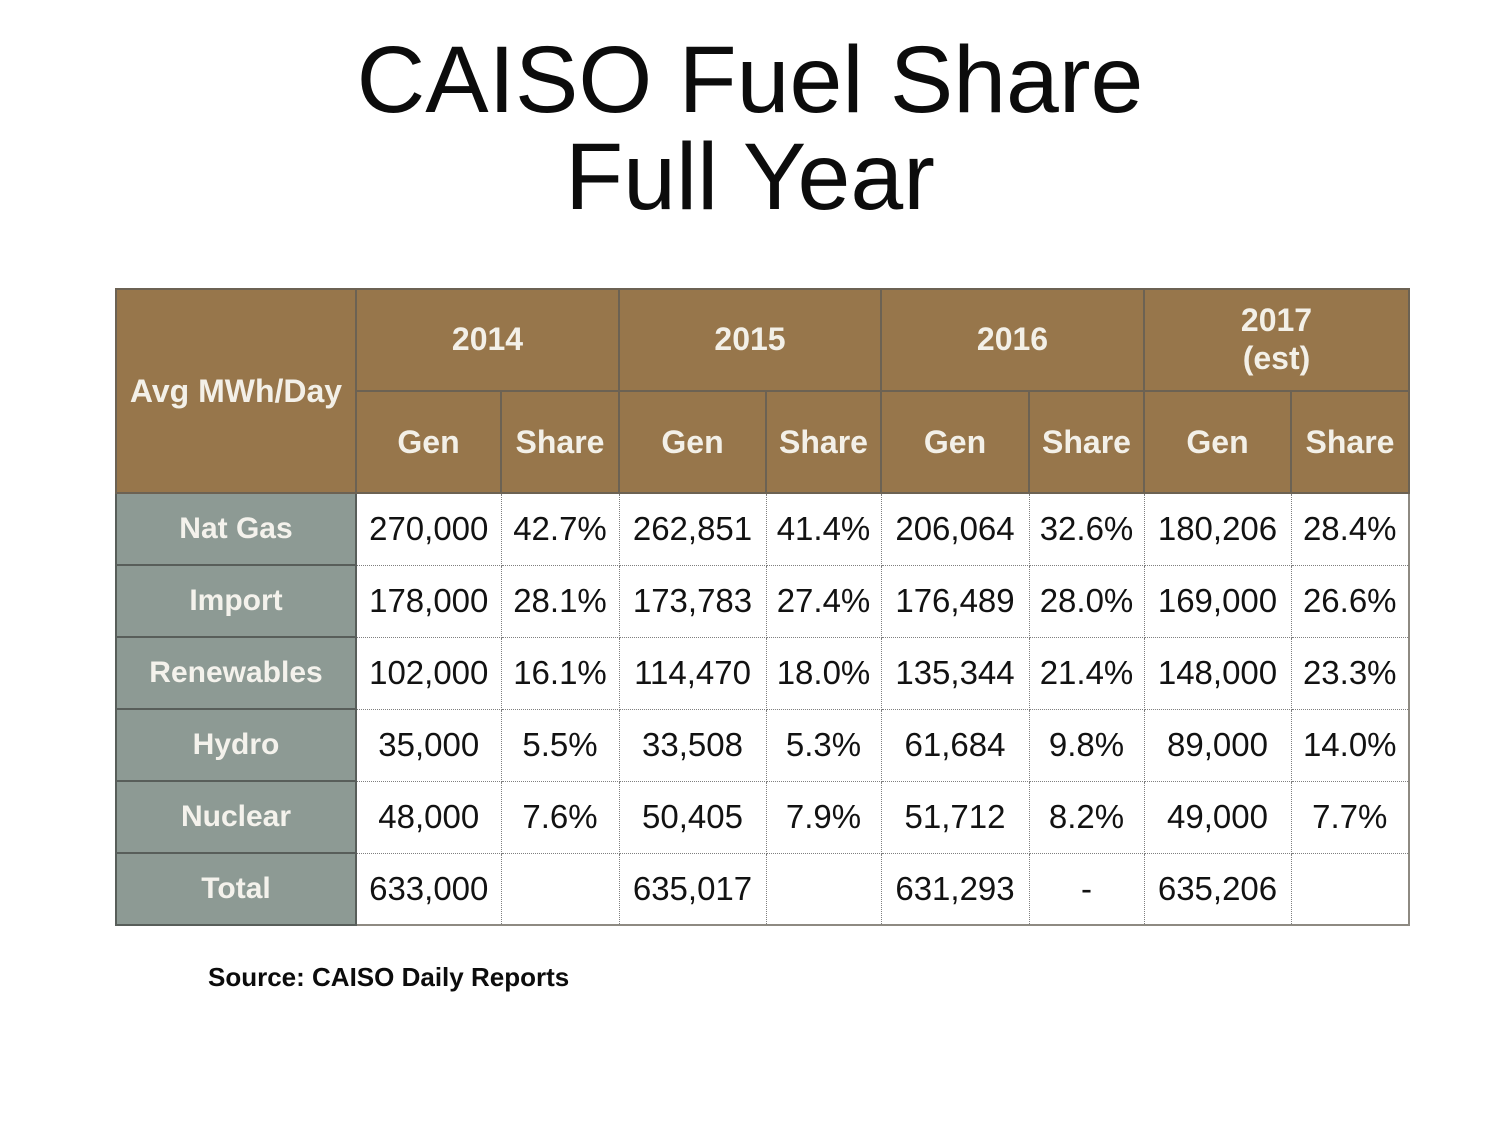 The height and width of the screenshot is (1125, 1500). What do you see at coordinates (955, 889) in the screenshot?
I see `data-cell: 631,293` at bounding box center [955, 889].